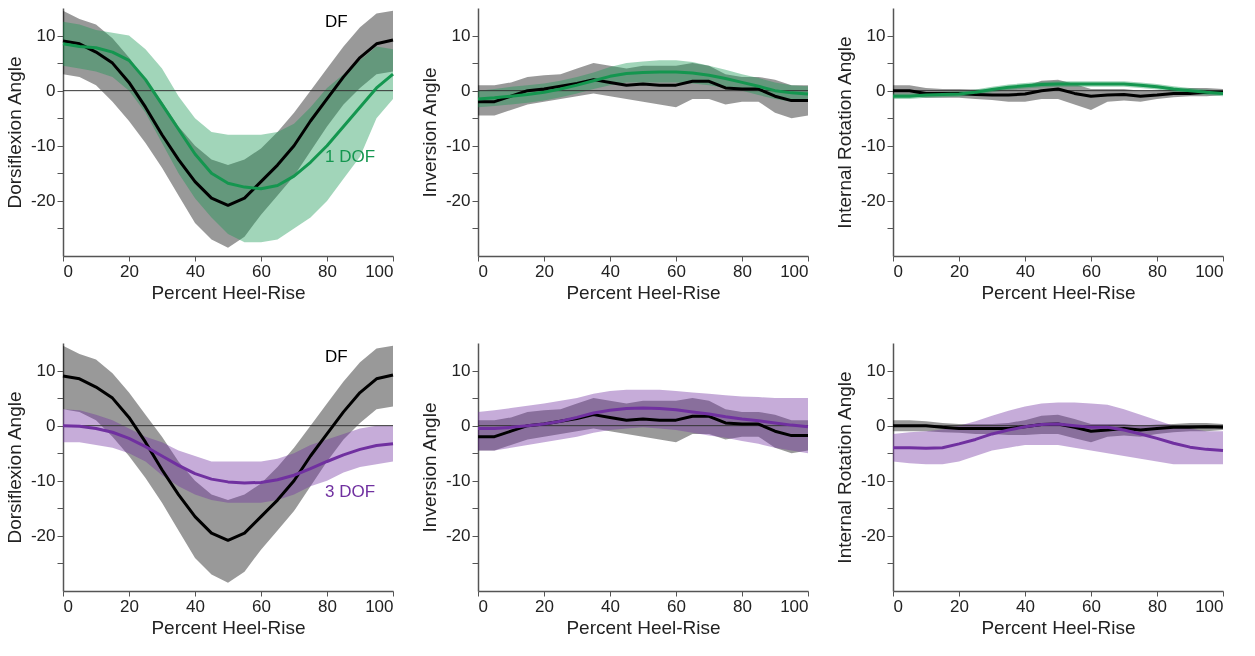 This screenshot has width=1255, height=656. I want to click on series-label: 3 DOF, so click(350, 491).